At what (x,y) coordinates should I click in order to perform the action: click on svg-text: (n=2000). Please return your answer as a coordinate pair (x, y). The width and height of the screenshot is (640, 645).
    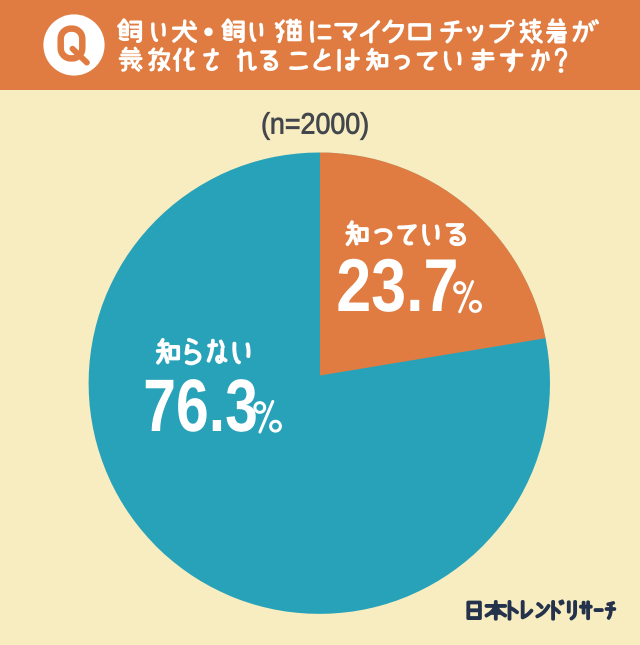
    Looking at the image, I should click on (315, 123).